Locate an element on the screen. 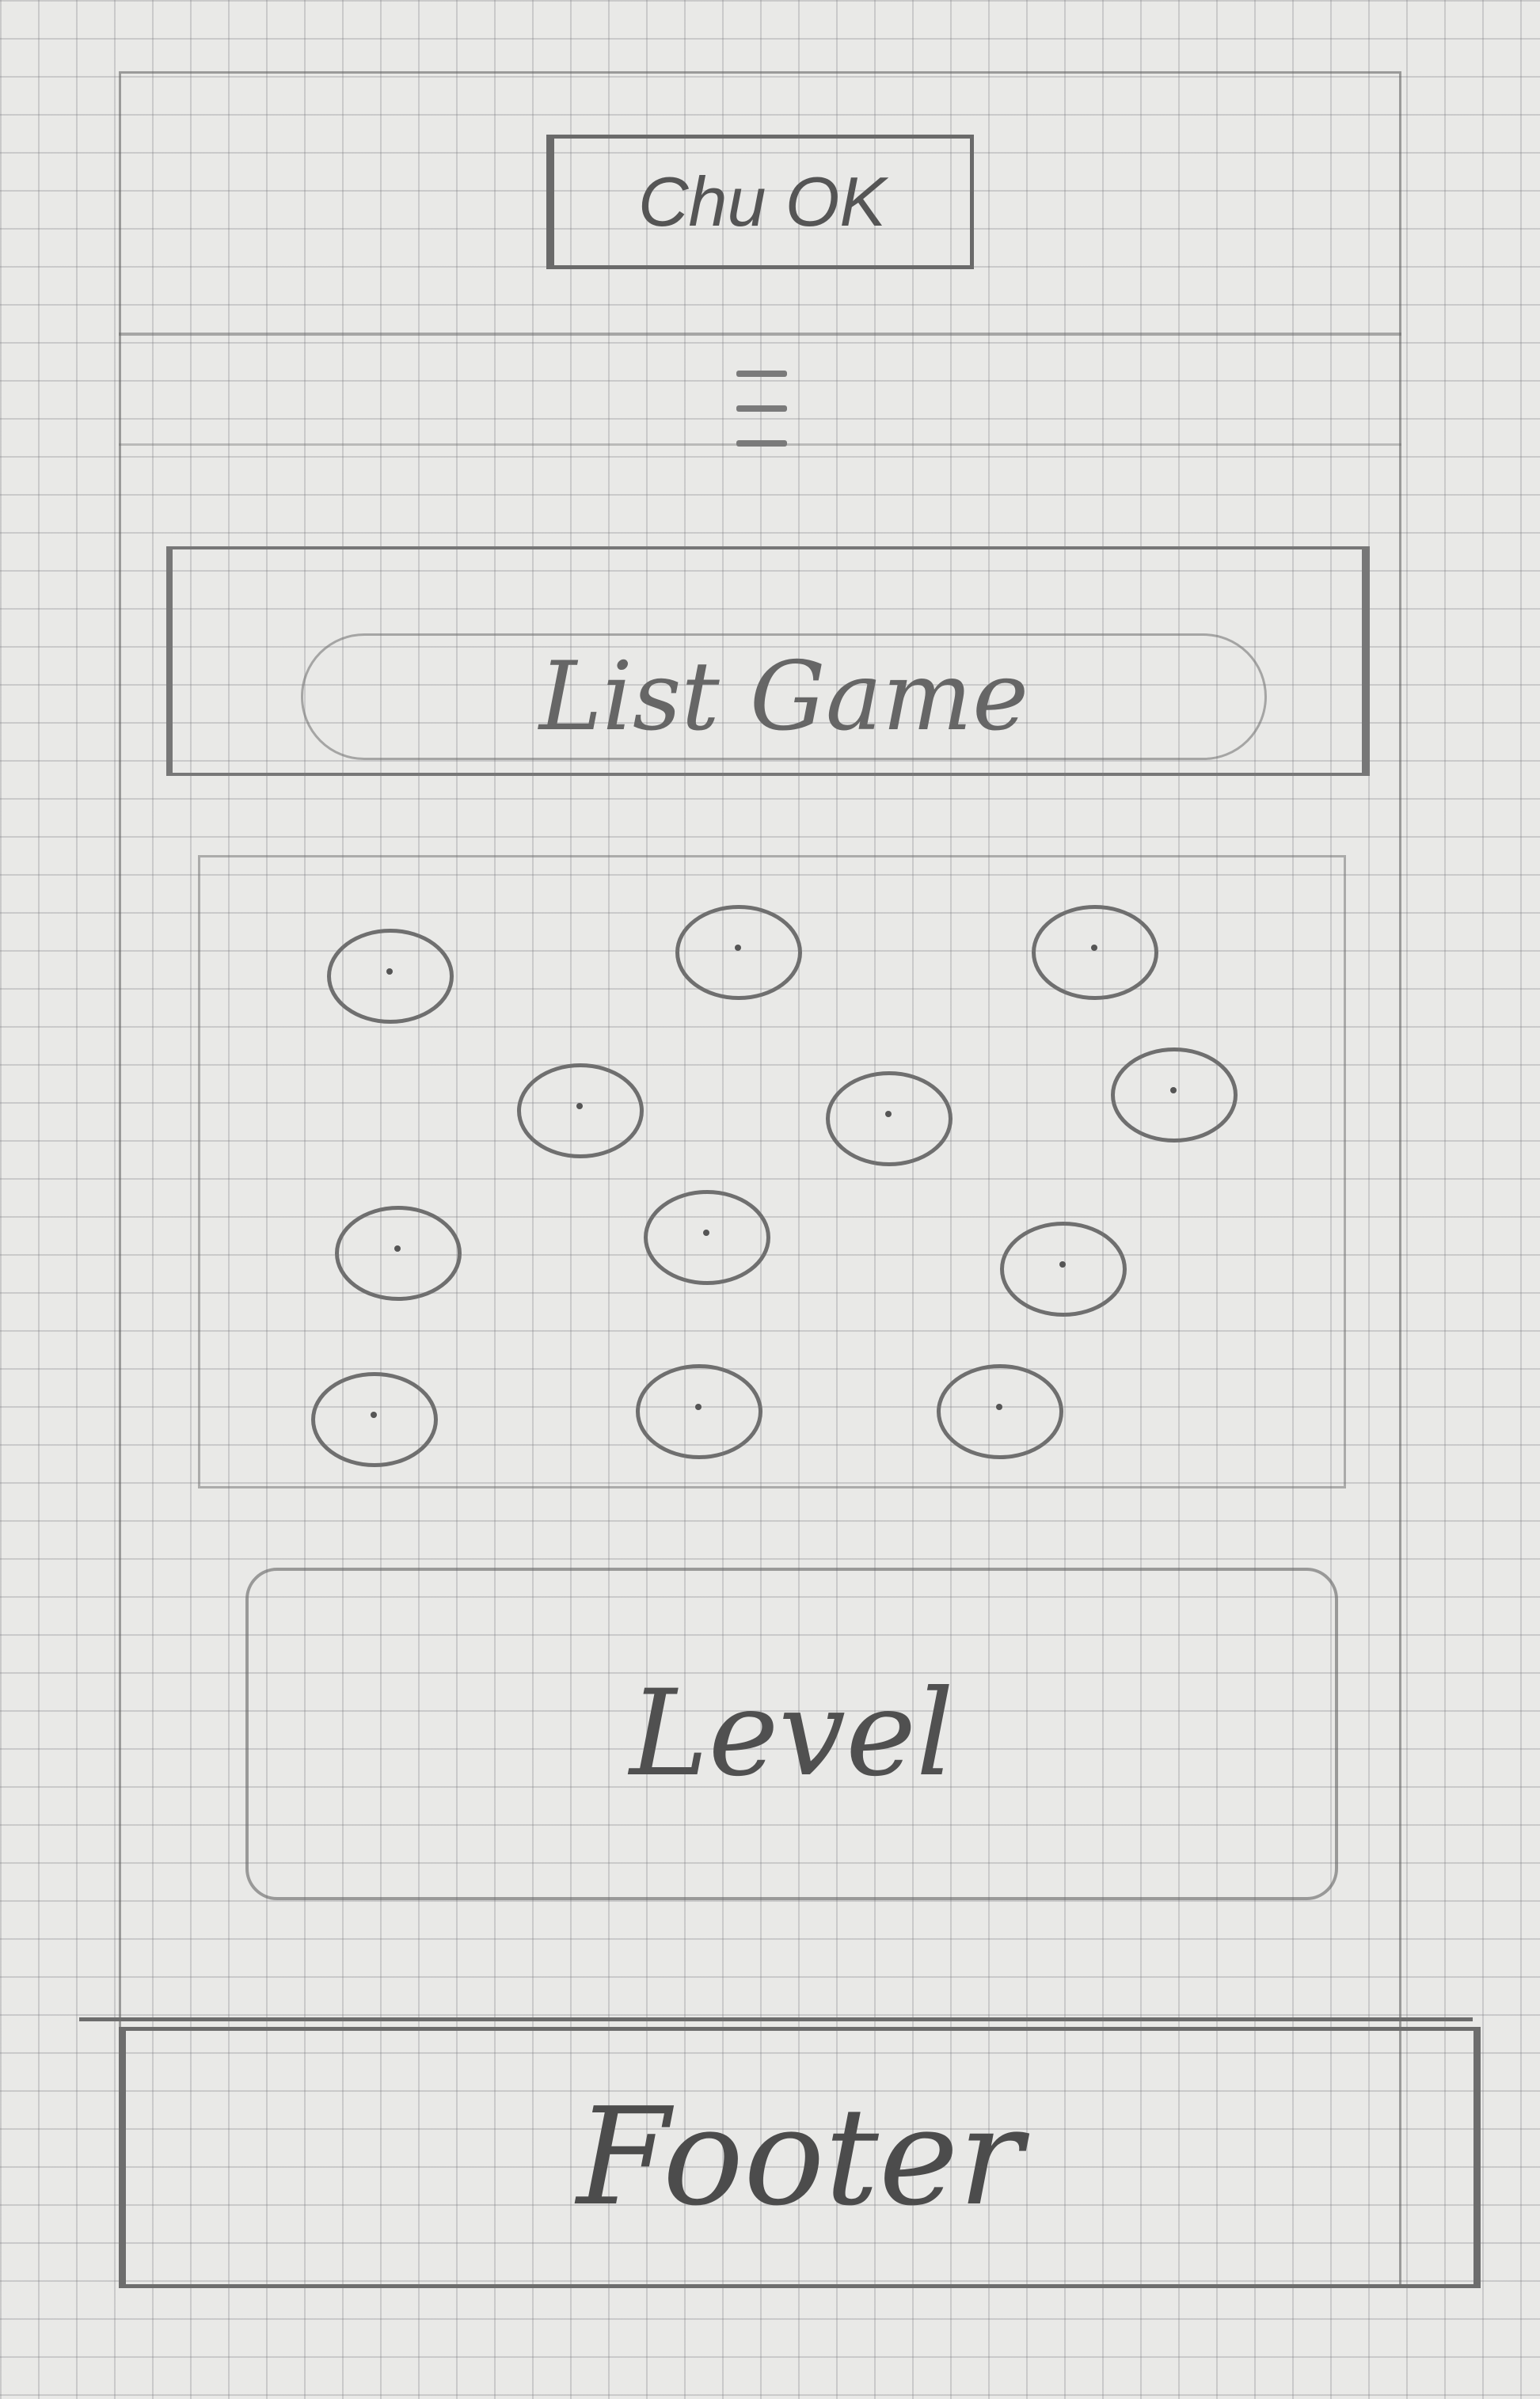 This screenshot has height=2399, width=1540. header-divider is located at coordinates (760, 335).